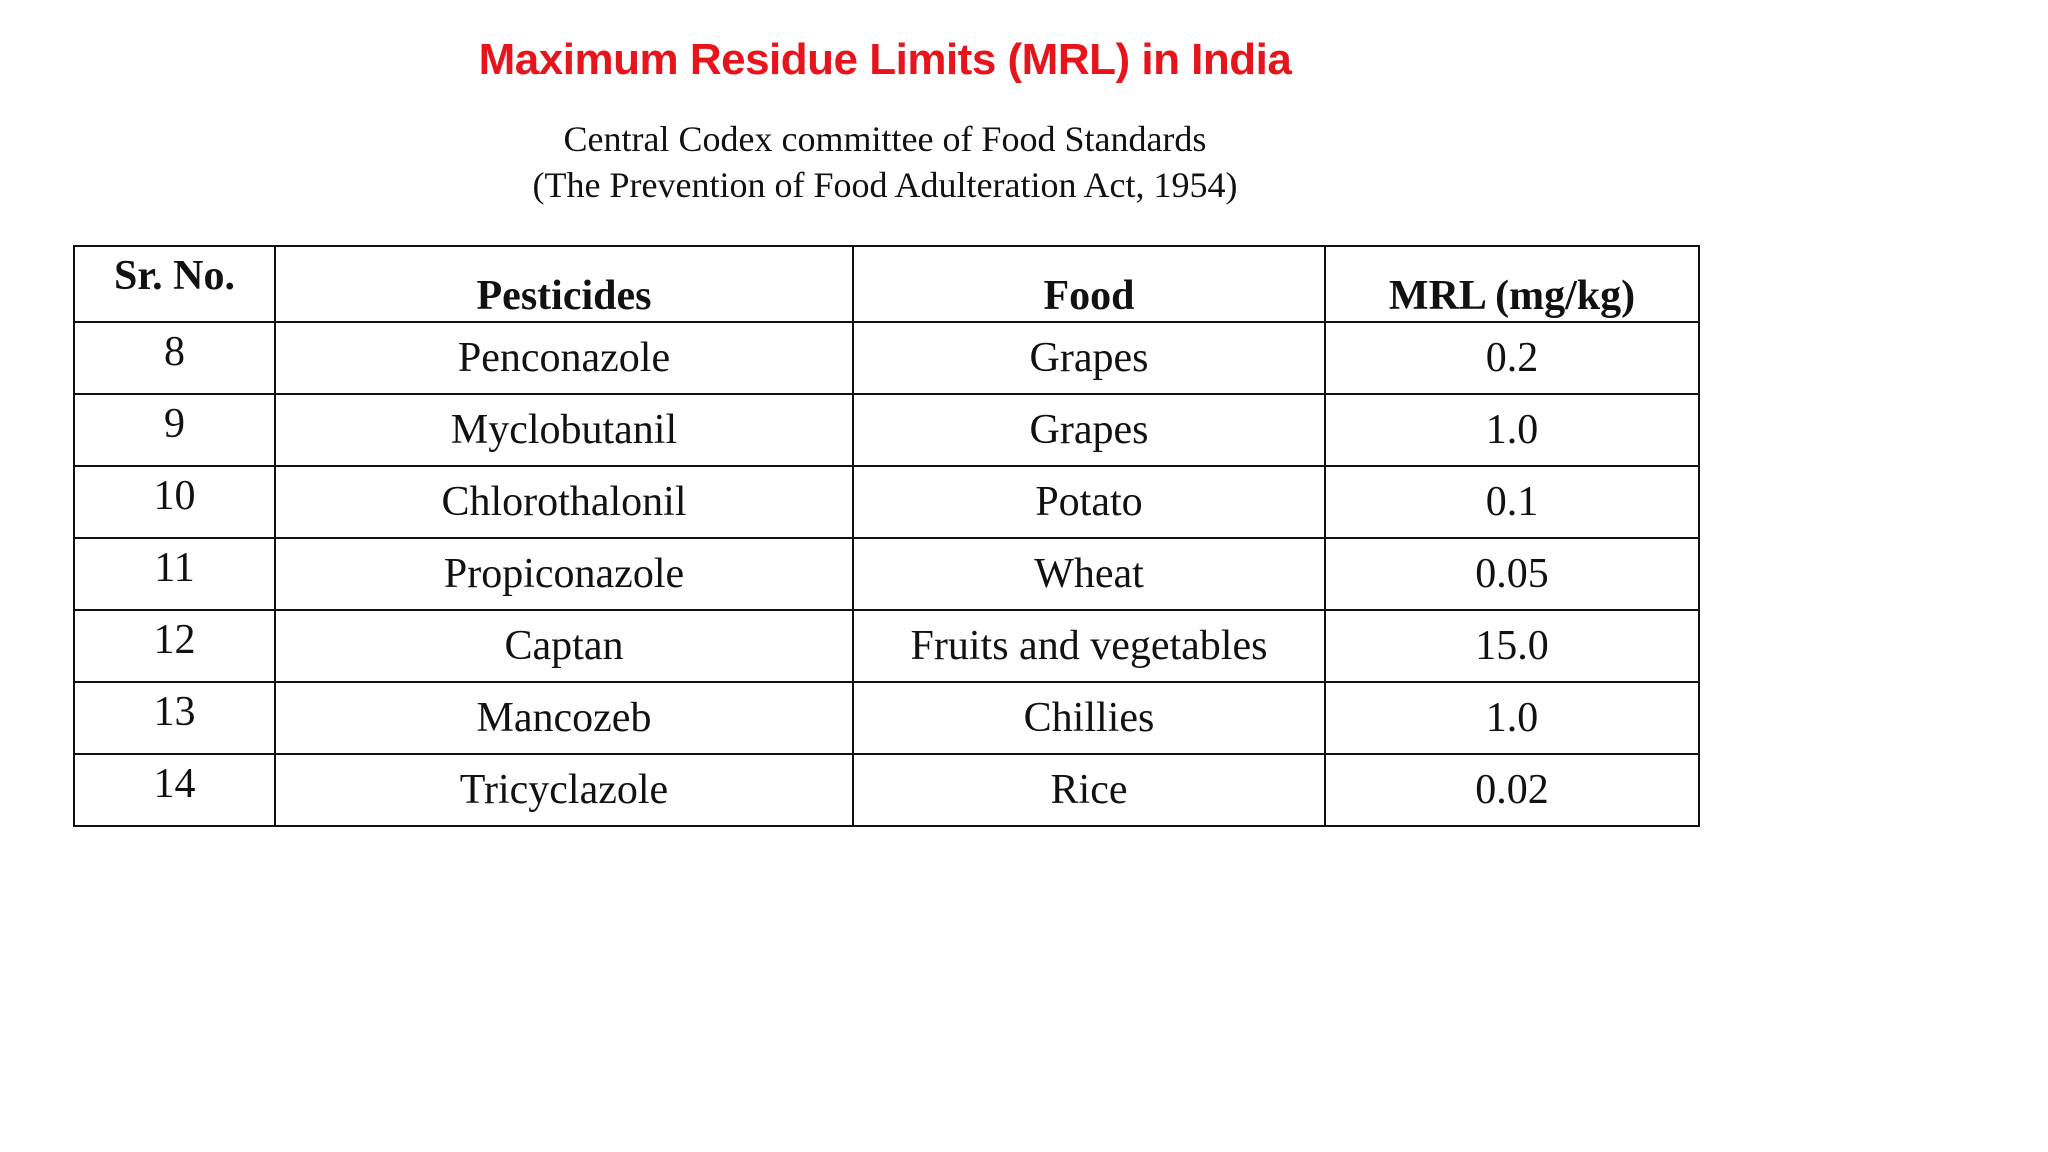 The height and width of the screenshot is (1152, 2048). What do you see at coordinates (1512, 358) in the screenshot?
I see `cell-mrl: 0.2` at bounding box center [1512, 358].